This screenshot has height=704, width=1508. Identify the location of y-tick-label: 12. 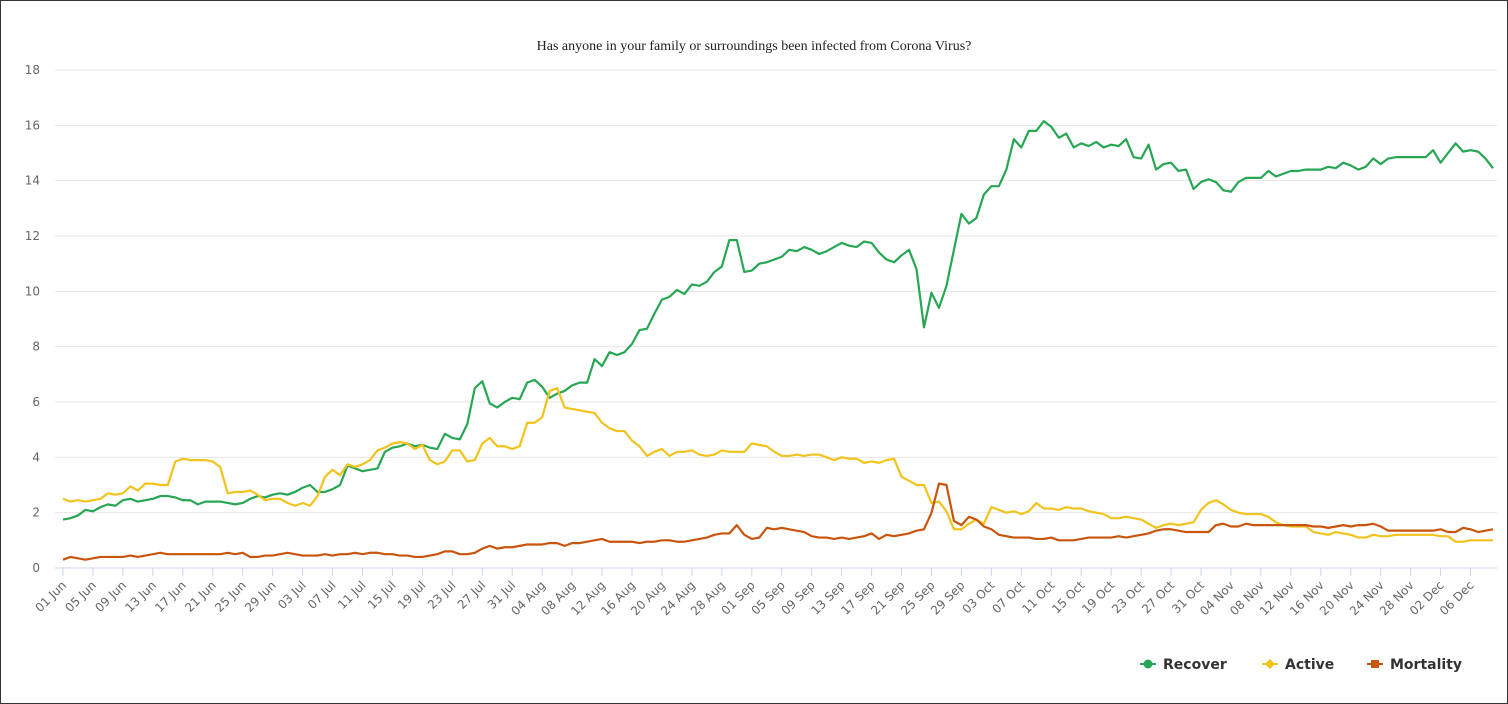
(32, 236).